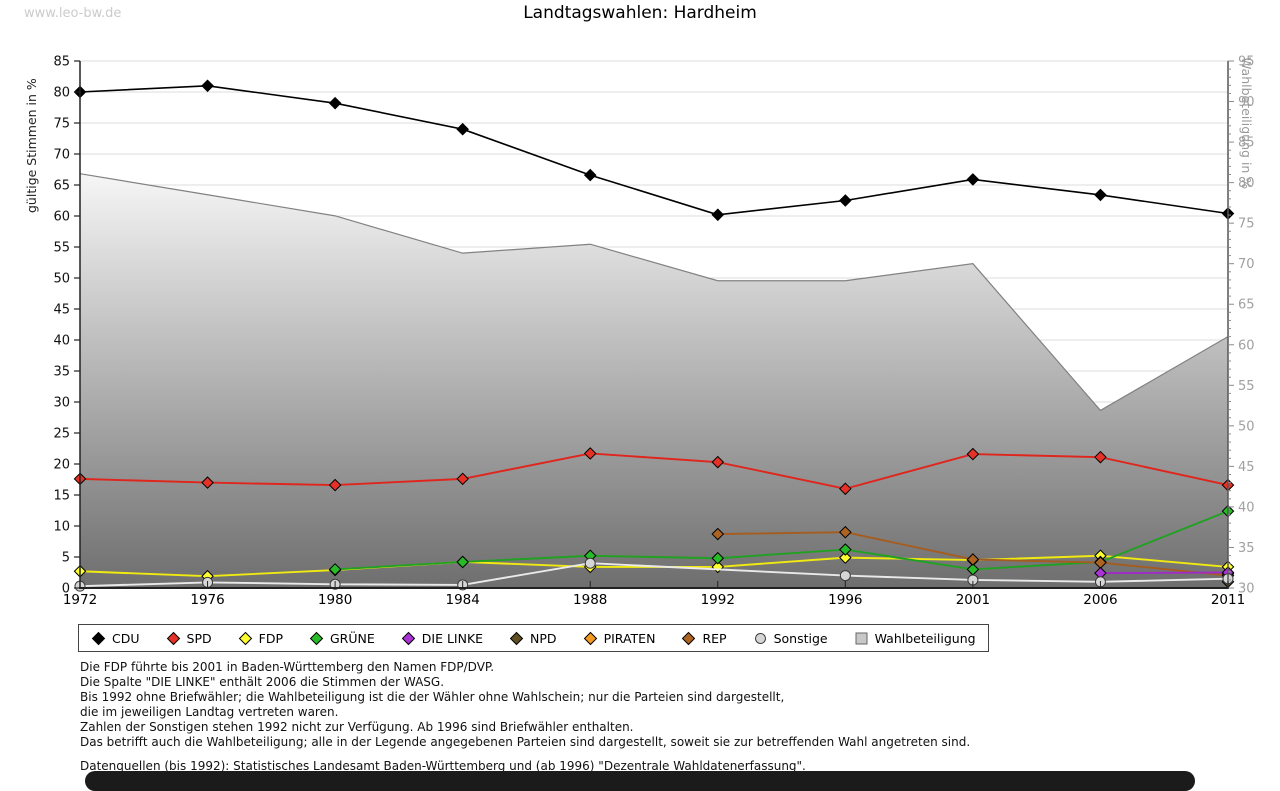 This screenshot has width=1280, height=791. Describe the element at coordinates (1246, 62) in the screenshot. I see `svg-text: 95` at that location.